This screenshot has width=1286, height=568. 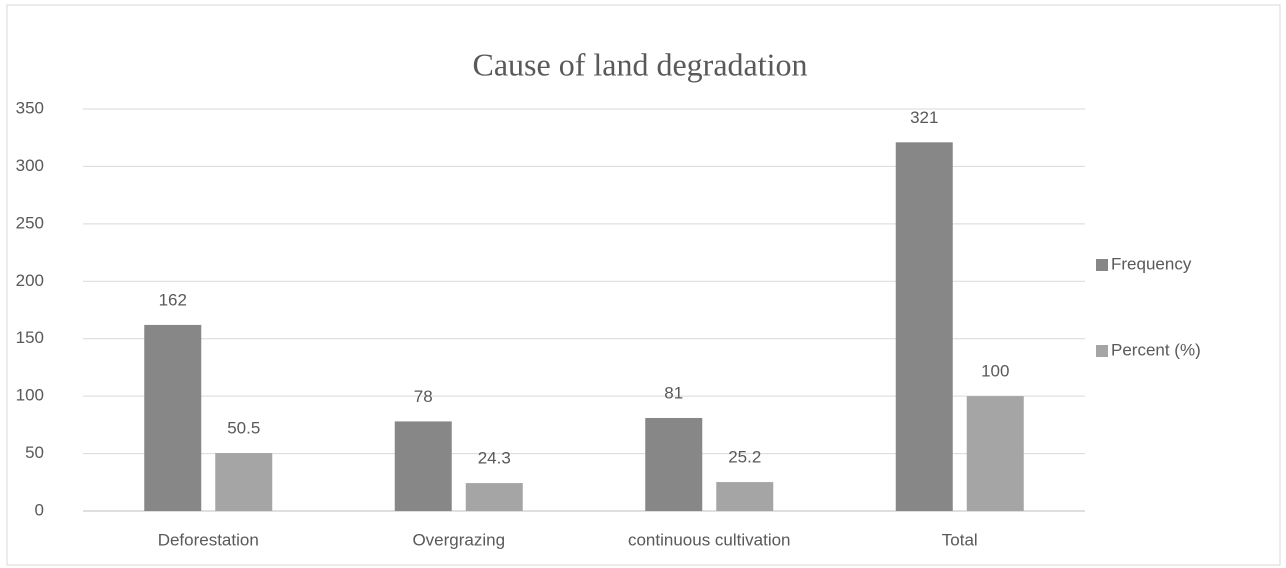 I want to click on legend-label: Percent (%), so click(x=1156, y=349).